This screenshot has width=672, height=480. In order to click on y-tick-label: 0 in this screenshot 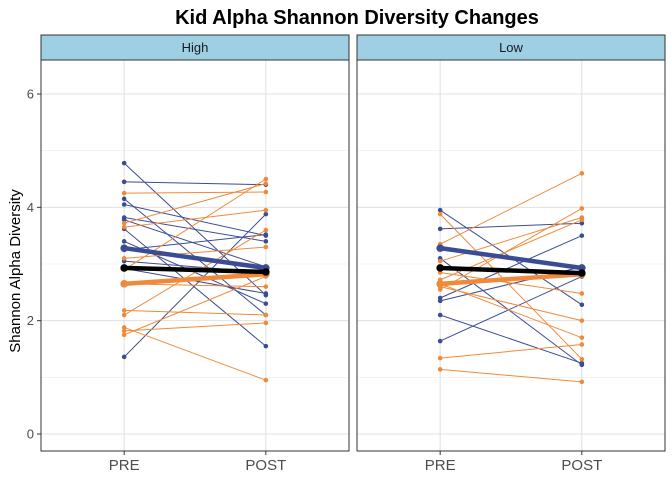, I will do `click(30, 434)`.